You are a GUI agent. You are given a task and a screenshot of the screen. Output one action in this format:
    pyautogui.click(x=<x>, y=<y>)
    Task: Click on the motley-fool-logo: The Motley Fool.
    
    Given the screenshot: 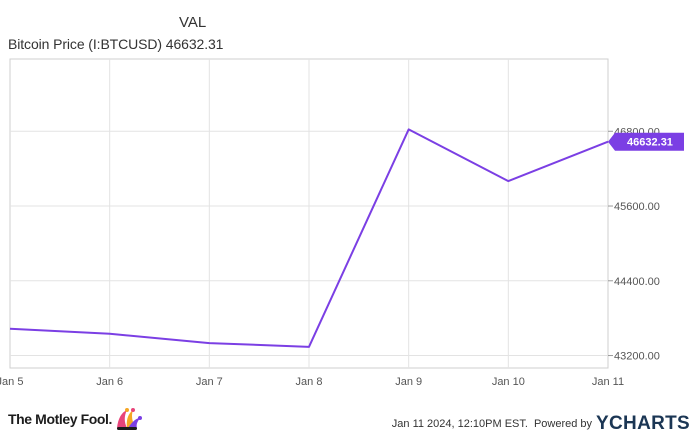 What is the action you would take?
    pyautogui.click(x=75, y=419)
    